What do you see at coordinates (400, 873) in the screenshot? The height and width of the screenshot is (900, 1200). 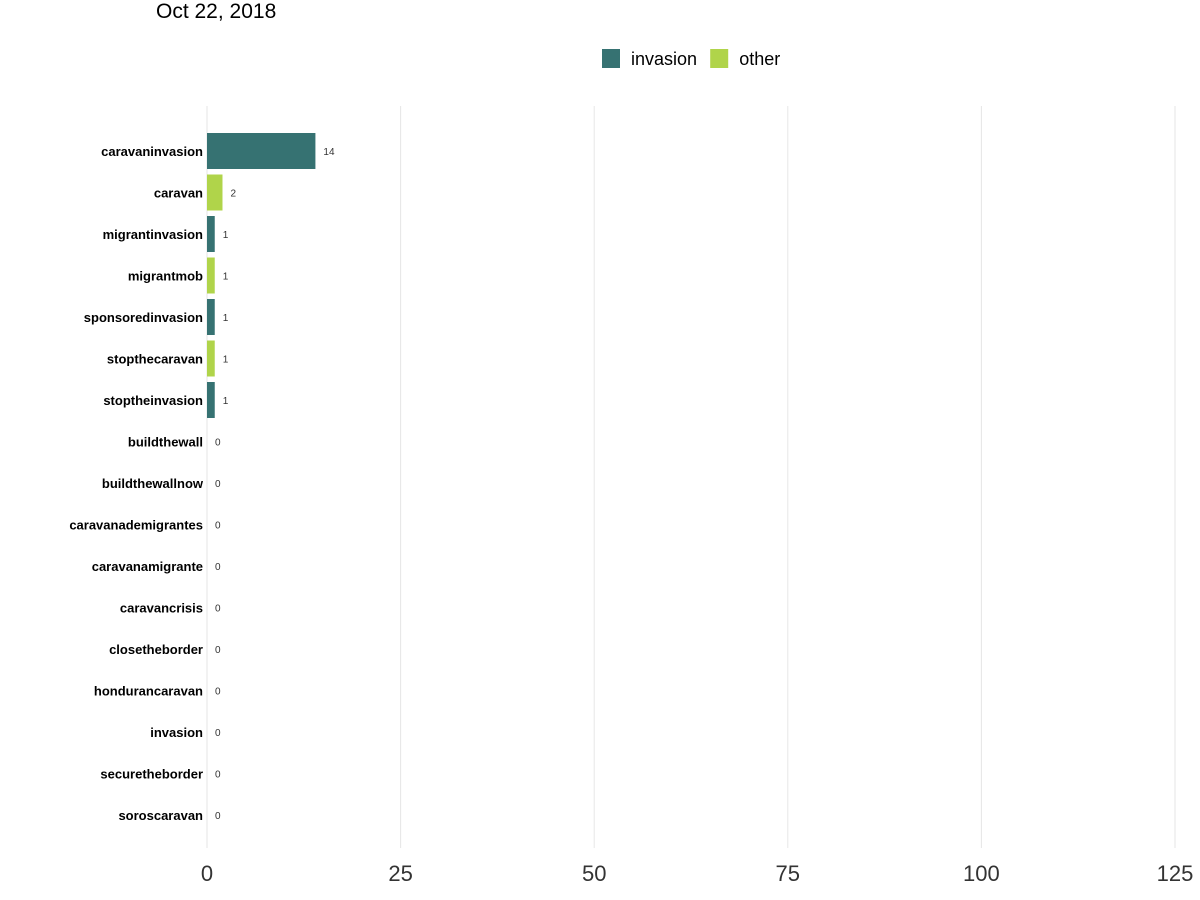 I see `x-tick-label: 25` at bounding box center [400, 873].